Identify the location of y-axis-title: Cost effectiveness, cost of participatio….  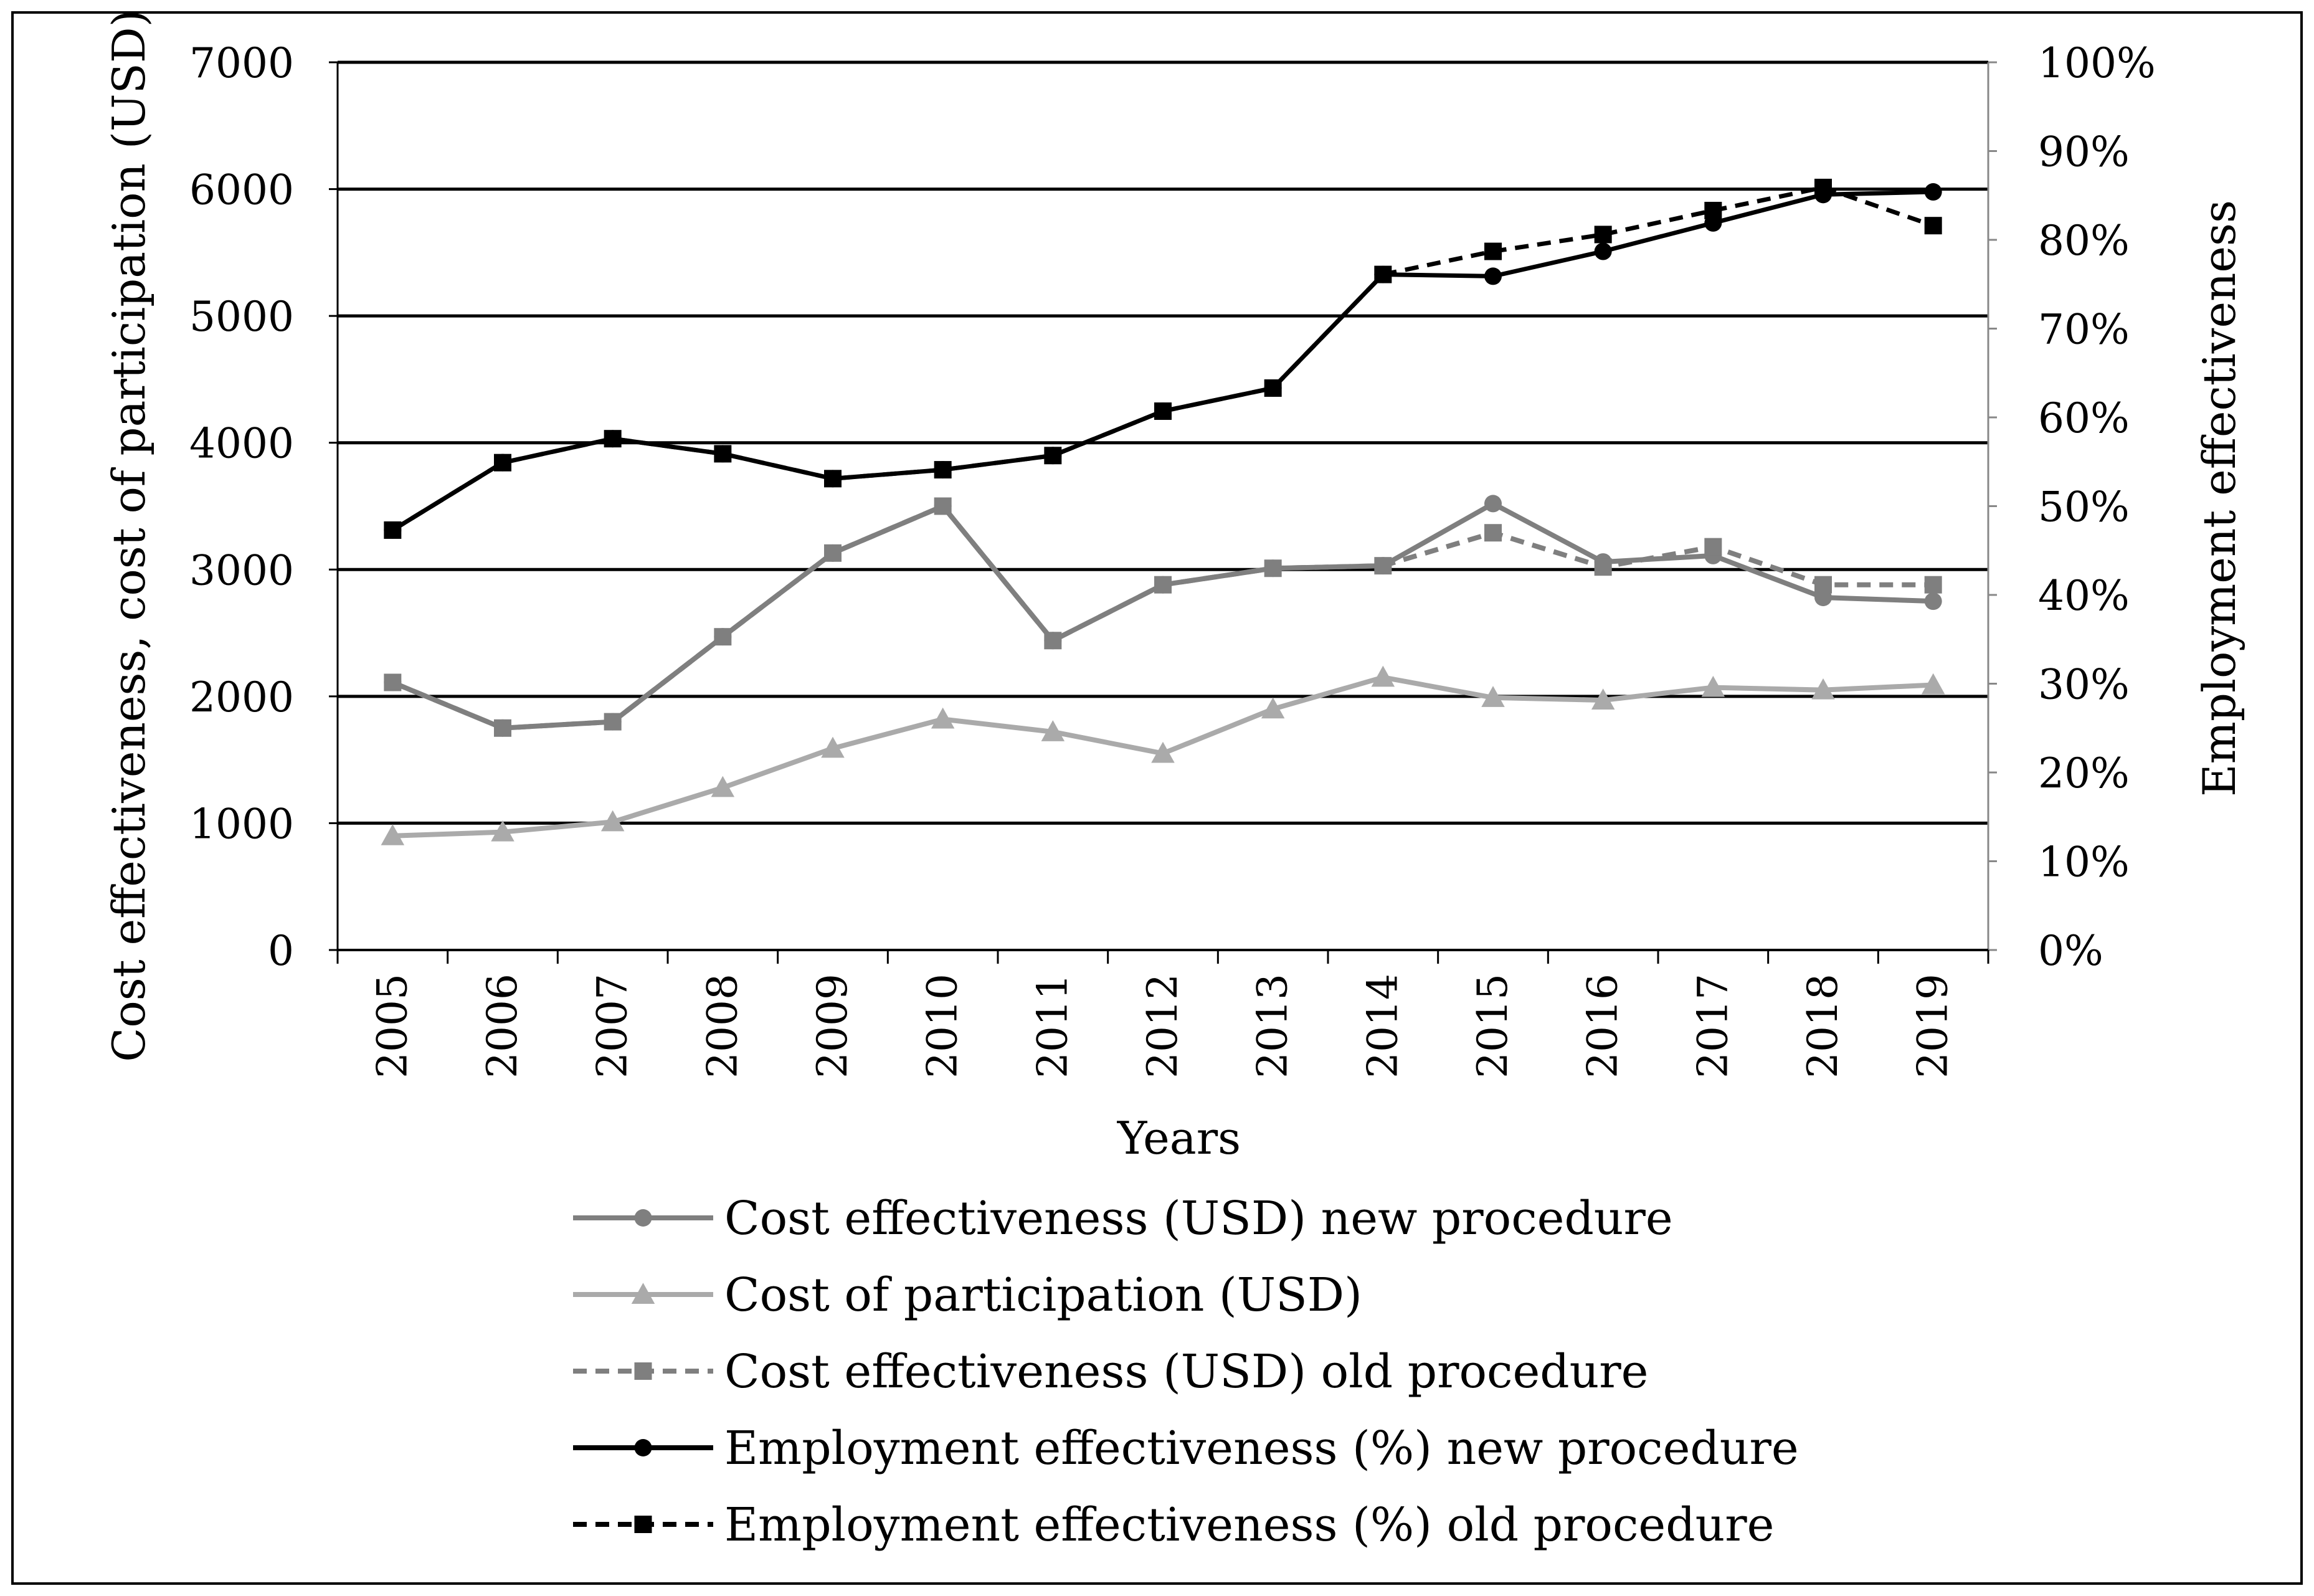
(129, 536).